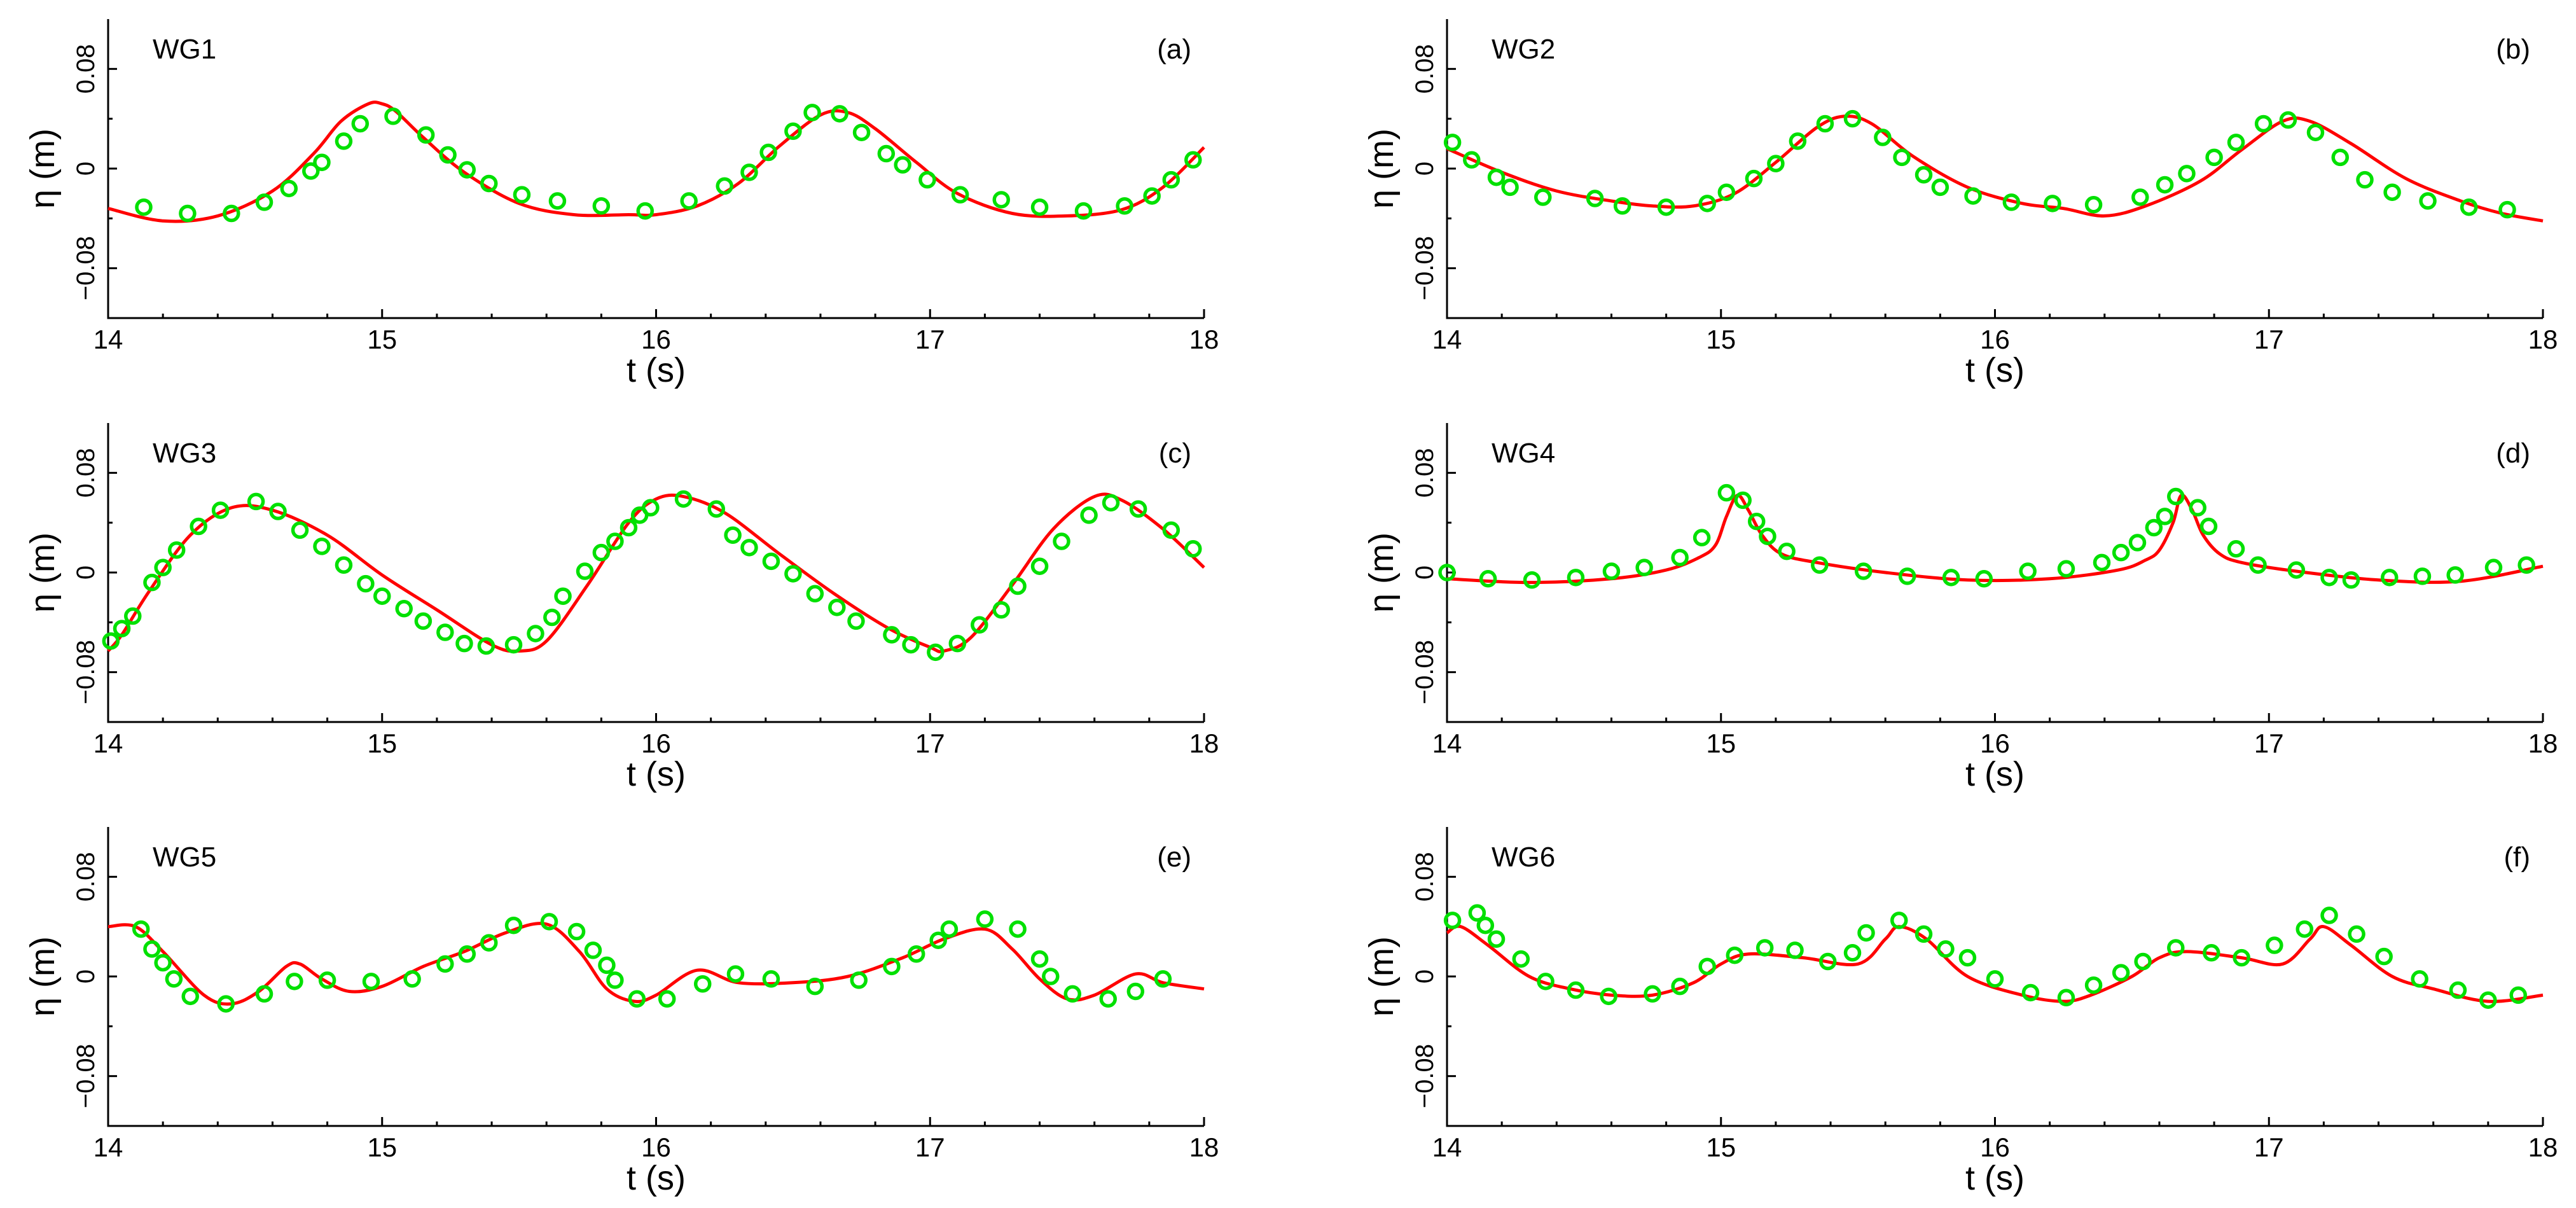  I want to click on chart-panel-2: 14 15 16 17 18 −0.08 0 0.08 t (s) η (m) WG2 (b), so click(1960, 204).